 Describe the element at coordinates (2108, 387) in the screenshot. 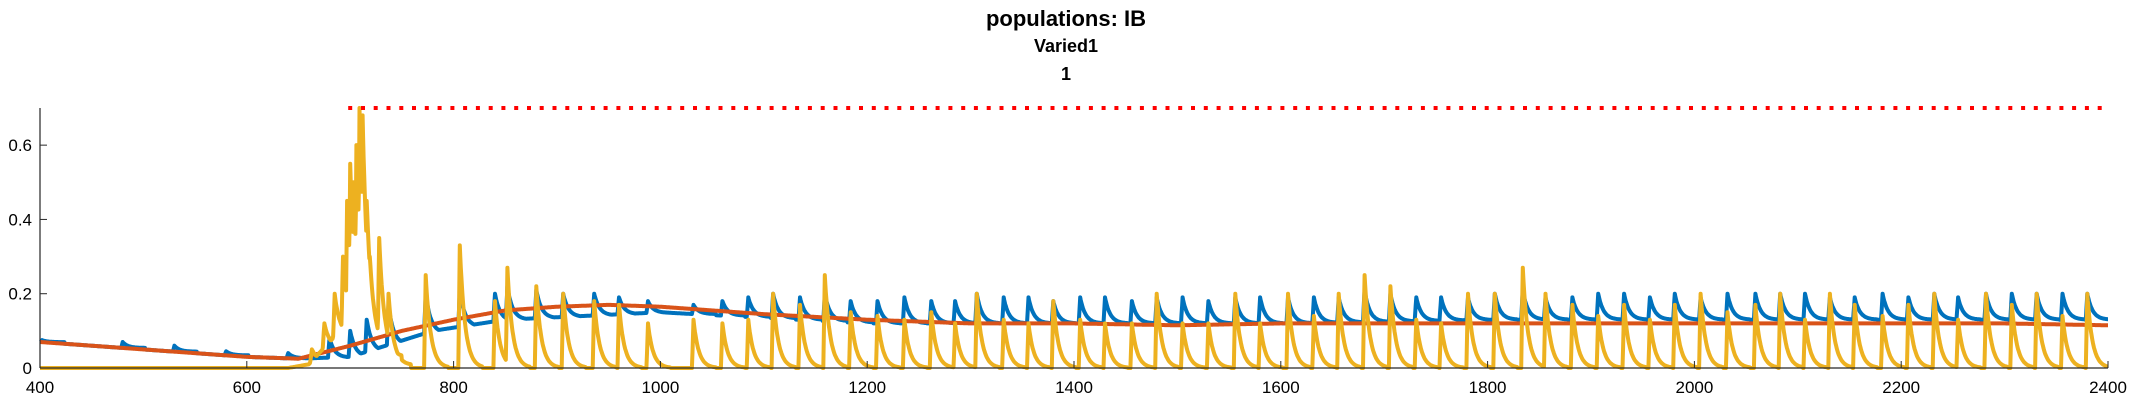

I see `x-tick-label: 2400` at that location.